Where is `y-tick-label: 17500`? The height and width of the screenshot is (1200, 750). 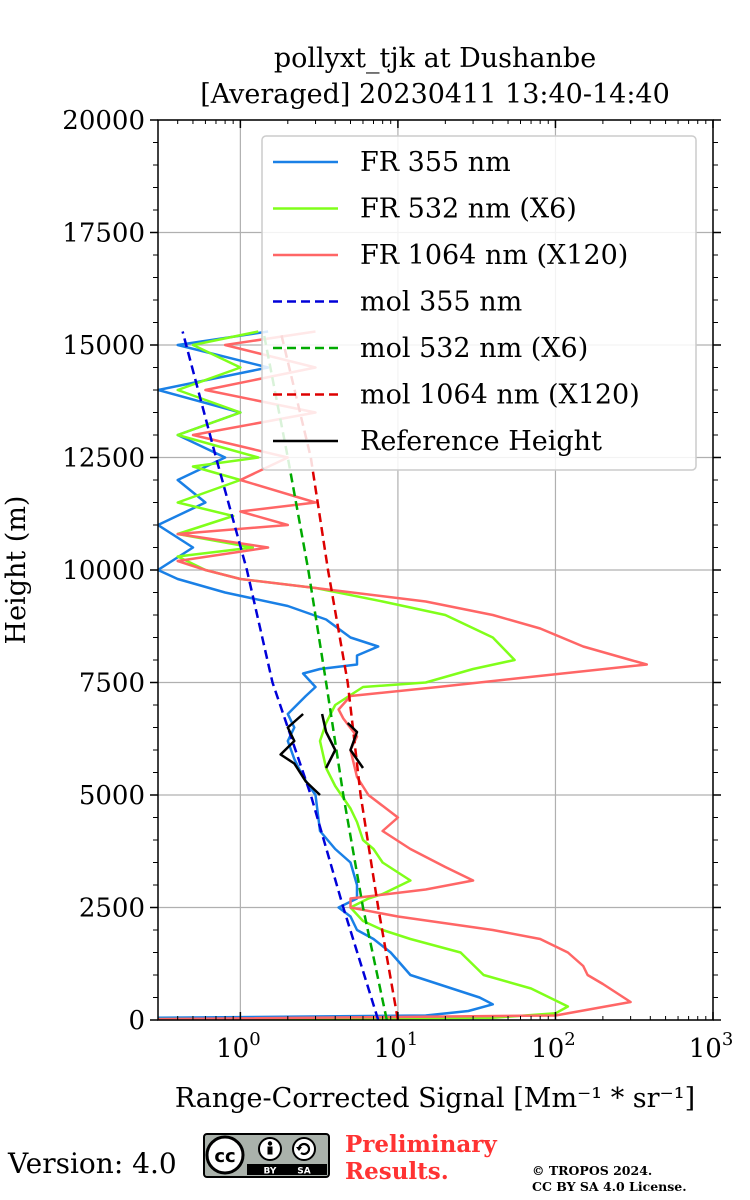 y-tick-label: 17500 is located at coordinates (103, 234).